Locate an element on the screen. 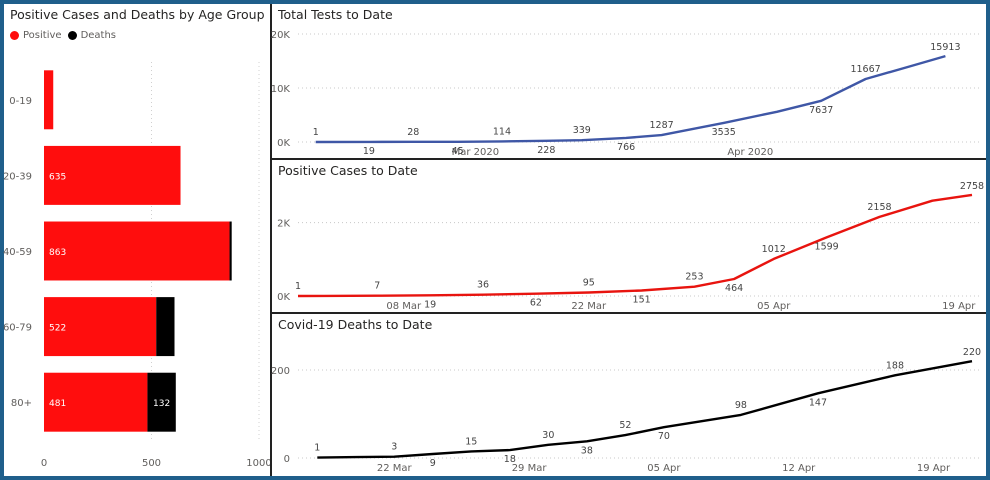 The width and height of the screenshot is (990, 480). age-chart-legend: Positive Deaths is located at coordinates (63, 35).